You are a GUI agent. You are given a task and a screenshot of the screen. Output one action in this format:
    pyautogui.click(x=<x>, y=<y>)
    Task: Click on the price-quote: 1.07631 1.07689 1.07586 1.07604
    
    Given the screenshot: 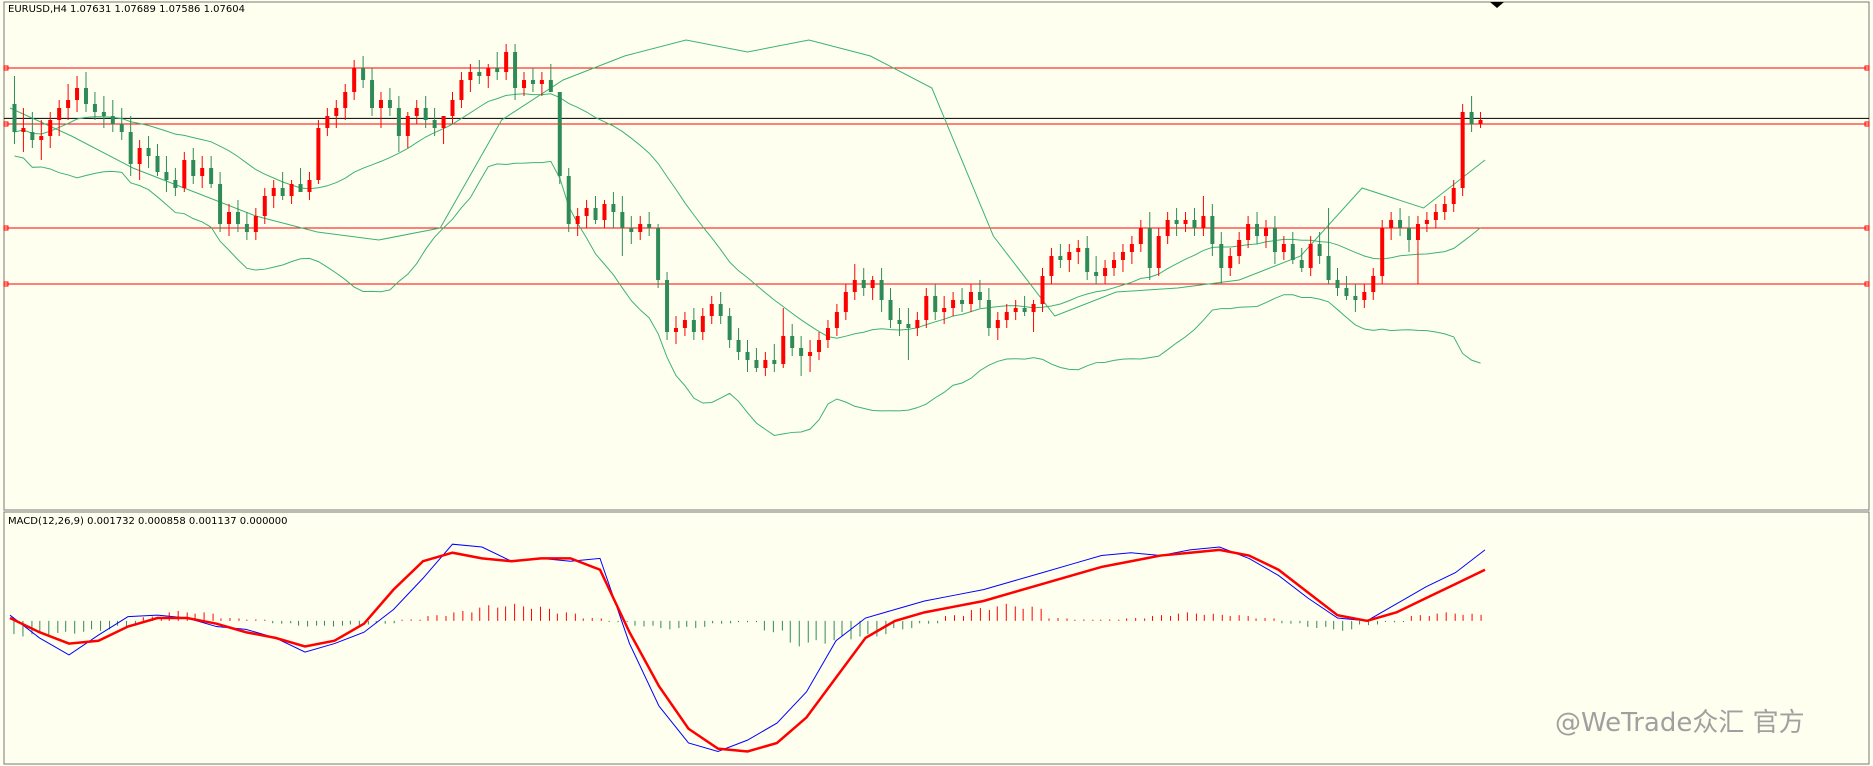 What is the action you would take?
    pyautogui.click(x=157, y=9)
    